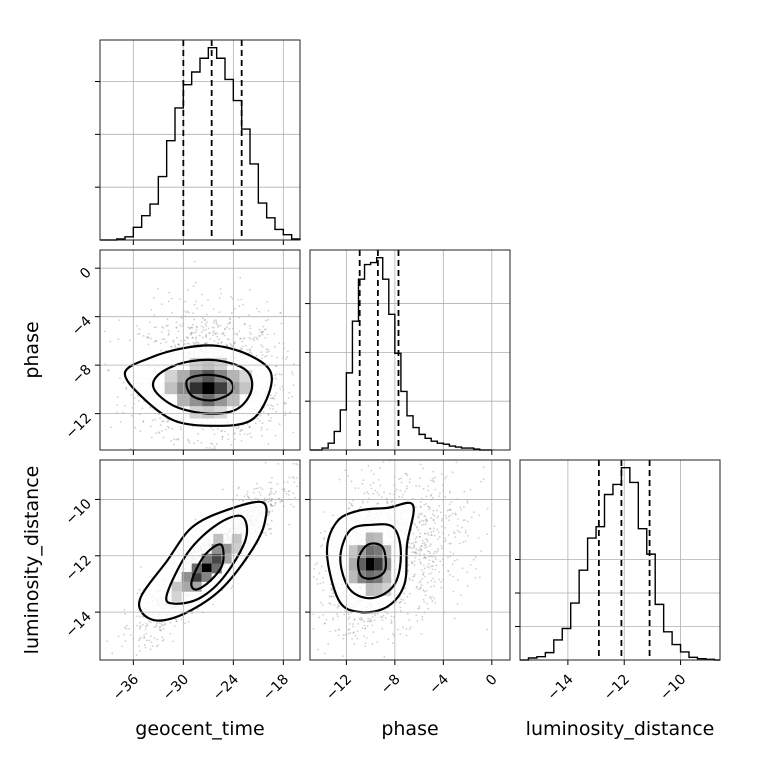 Image resolution: width=760 pixels, height=760 pixels. Describe the element at coordinates (620, 560) in the screenshot. I see `panel-bg` at that location.